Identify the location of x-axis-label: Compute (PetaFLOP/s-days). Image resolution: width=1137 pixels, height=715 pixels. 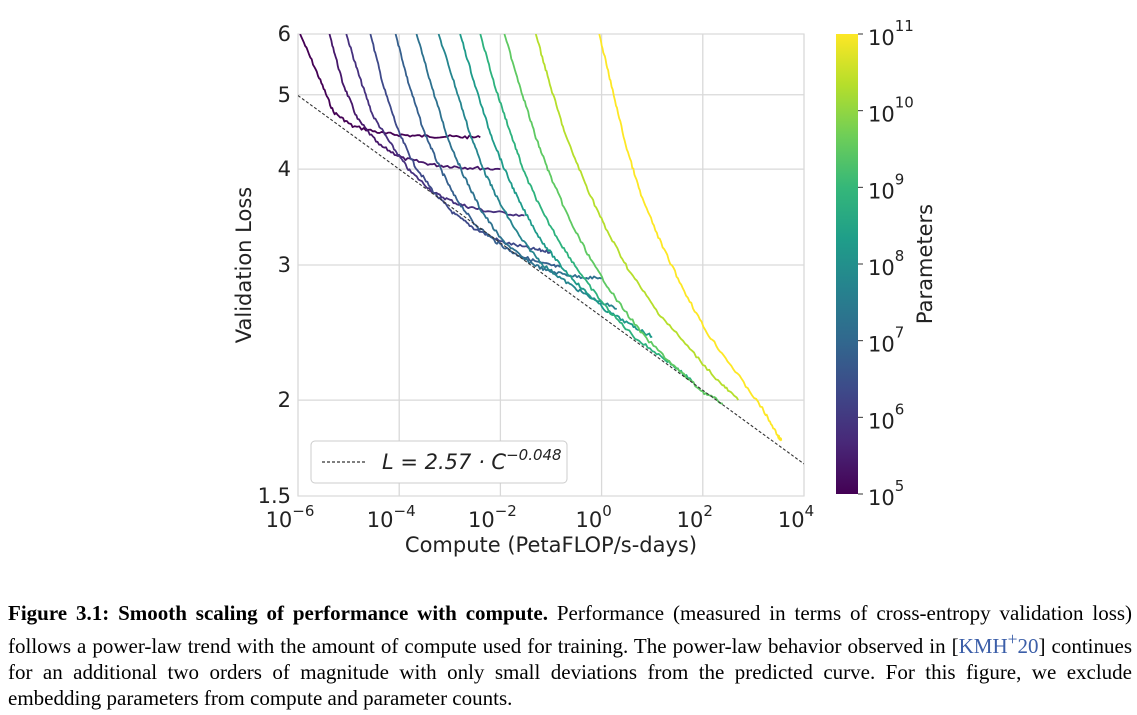
(551, 545).